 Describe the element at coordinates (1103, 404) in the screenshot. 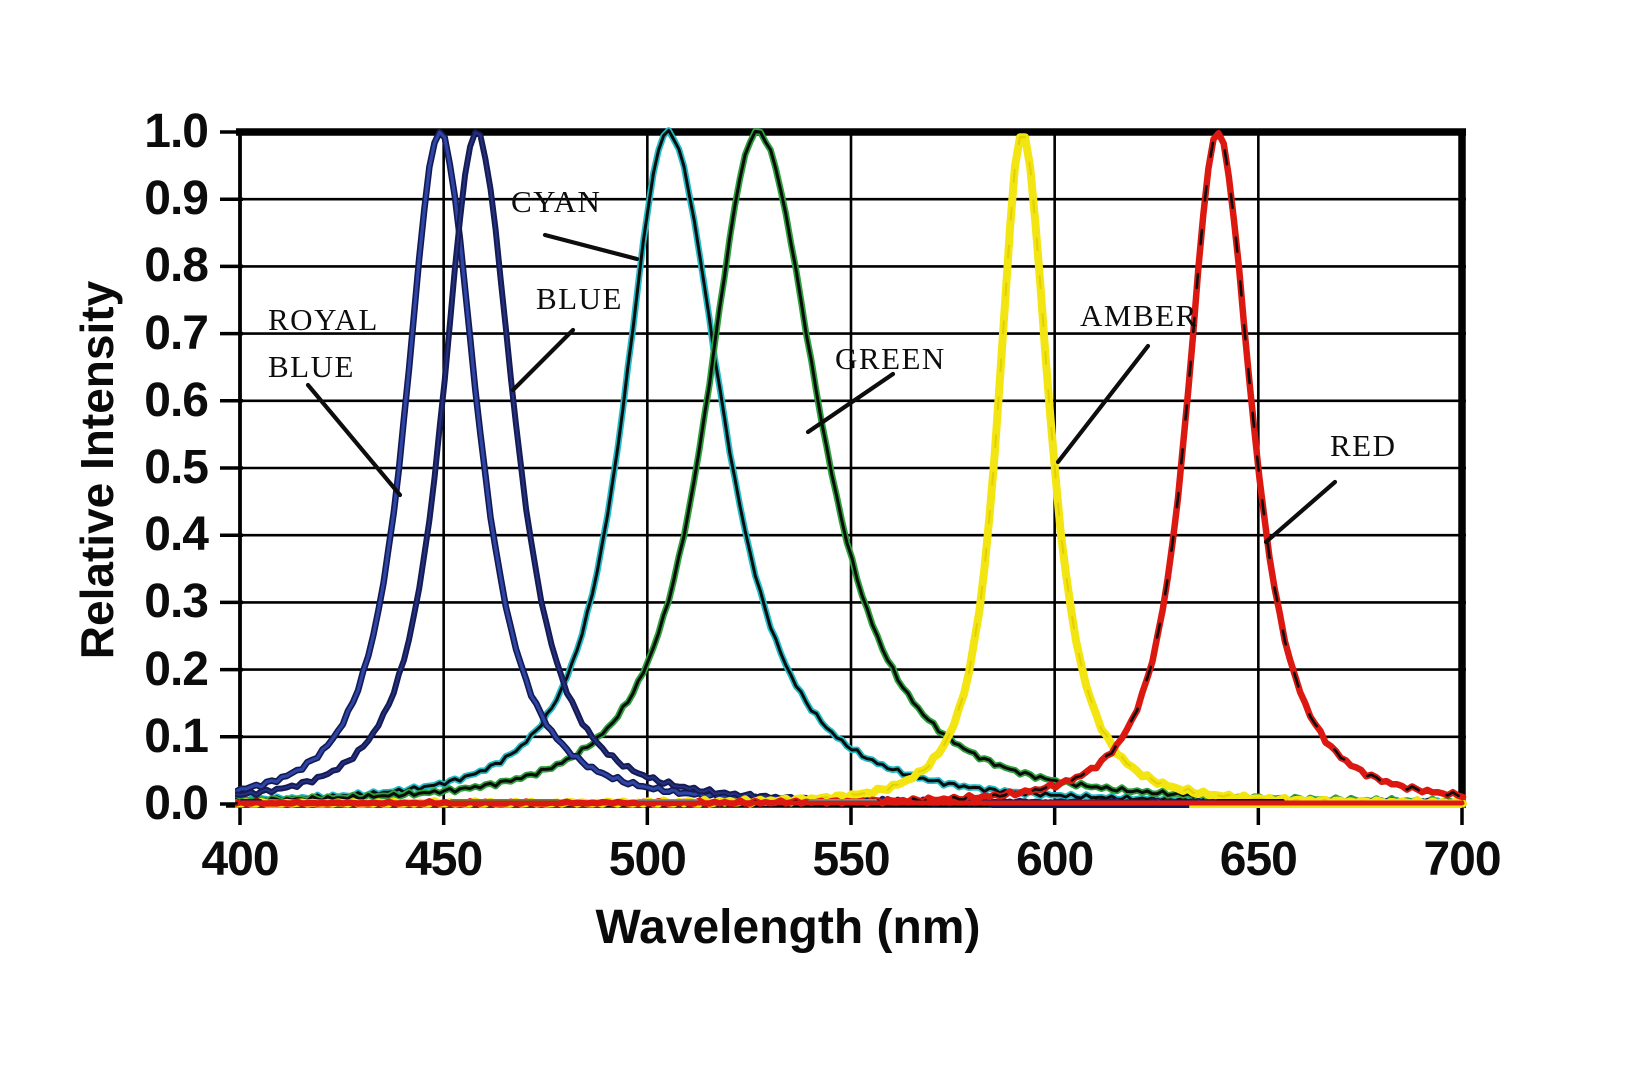

I see `leader-line-amber` at that location.